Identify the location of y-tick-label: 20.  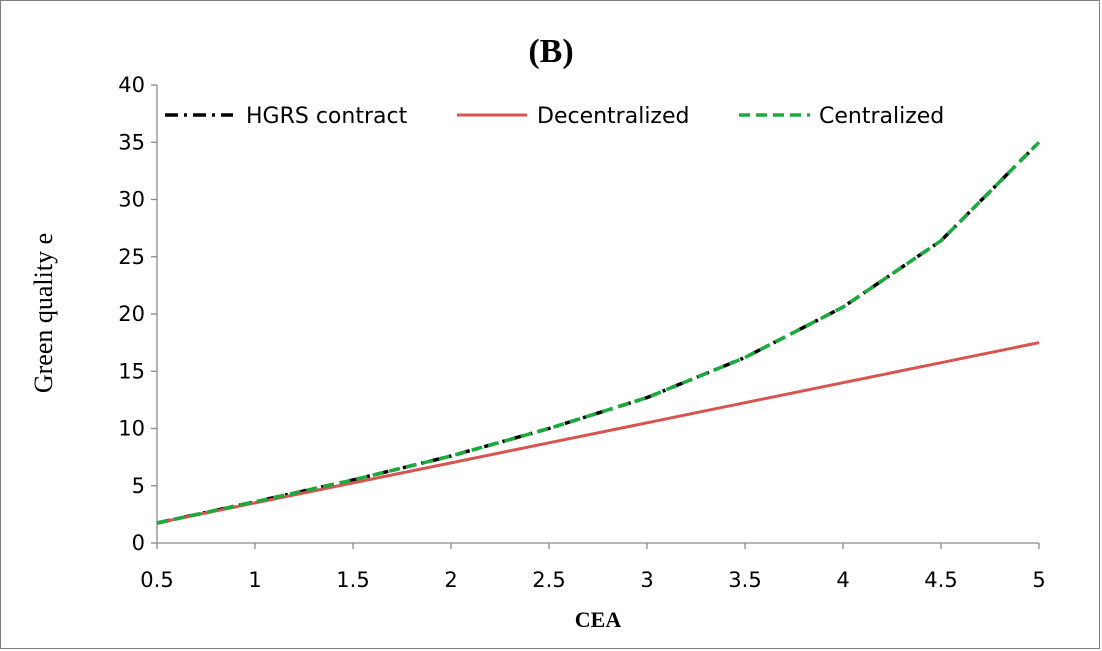
(131, 314).